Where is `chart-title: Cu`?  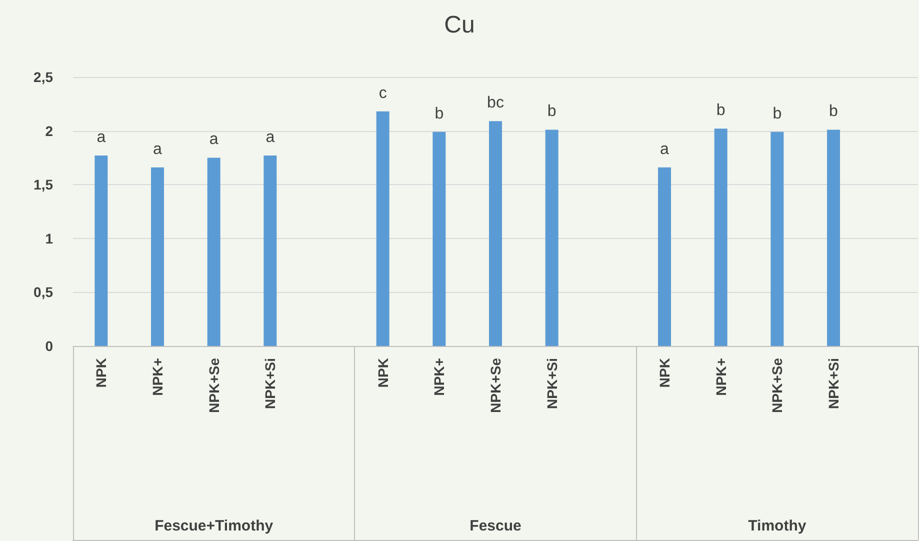
chart-title: Cu is located at coordinates (459, 25).